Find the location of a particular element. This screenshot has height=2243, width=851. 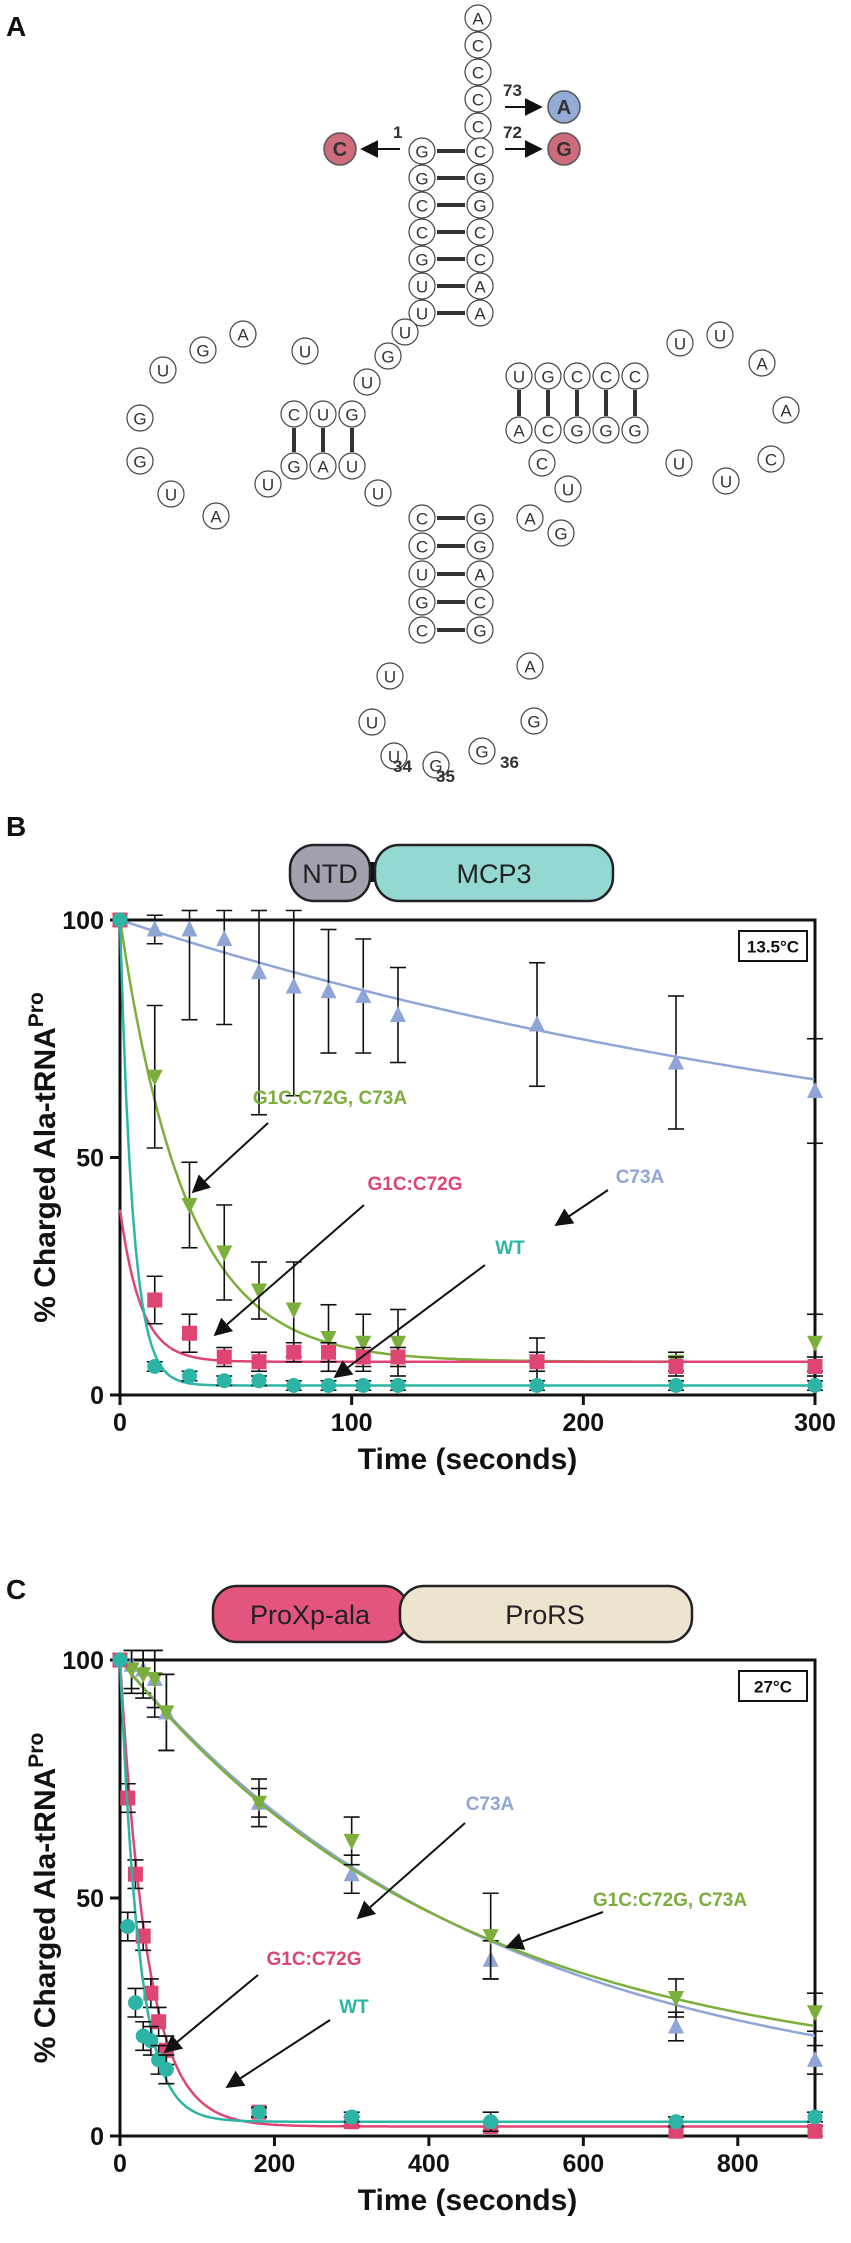

nucleotide-d-stem-bottom-1-circle is located at coordinates (323, 466).